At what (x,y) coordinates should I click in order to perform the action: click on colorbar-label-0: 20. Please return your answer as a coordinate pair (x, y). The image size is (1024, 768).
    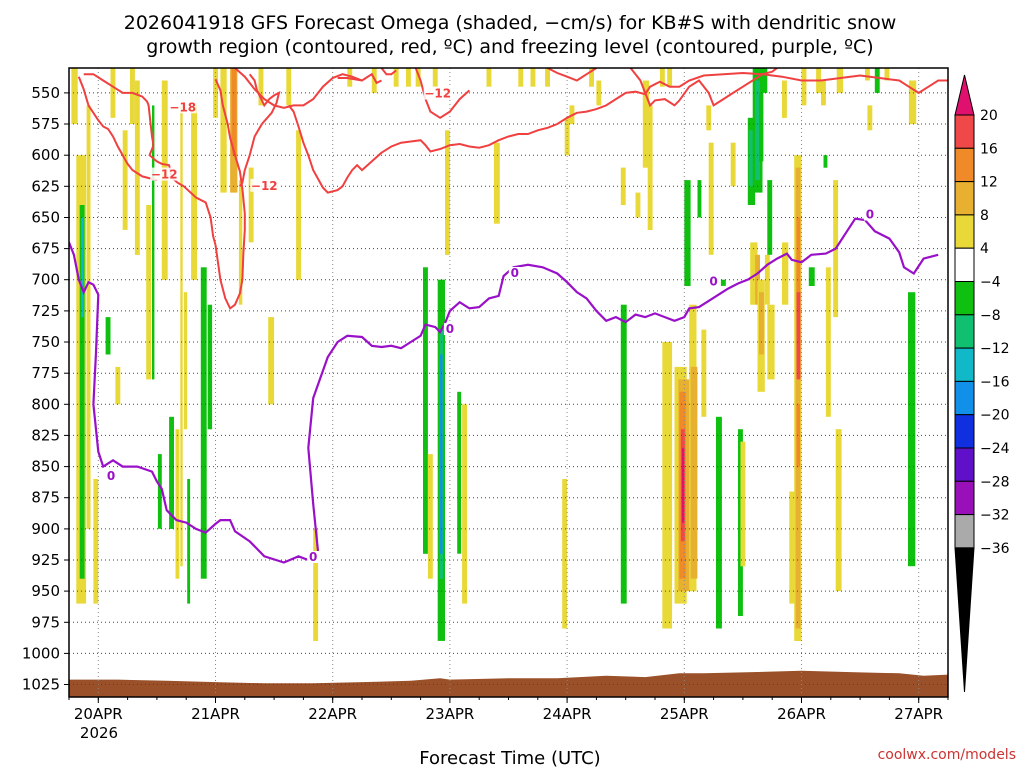
    Looking at the image, I should click on (989, 116).